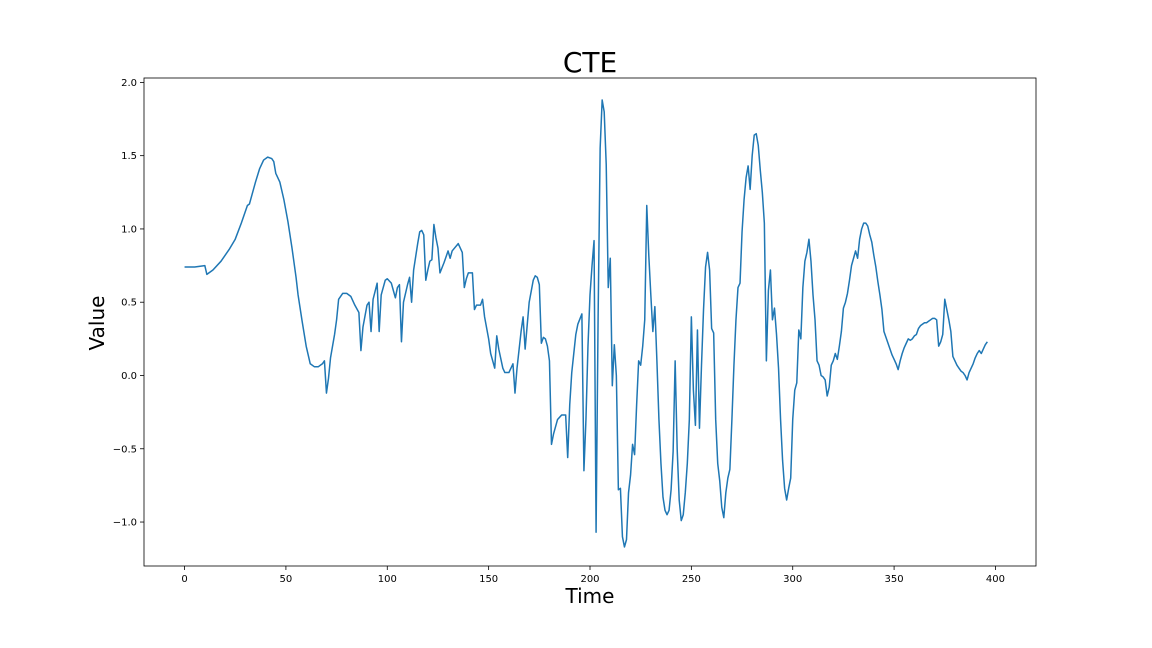  I want to click on y-tick-label: 1.5, so click(129, 156).